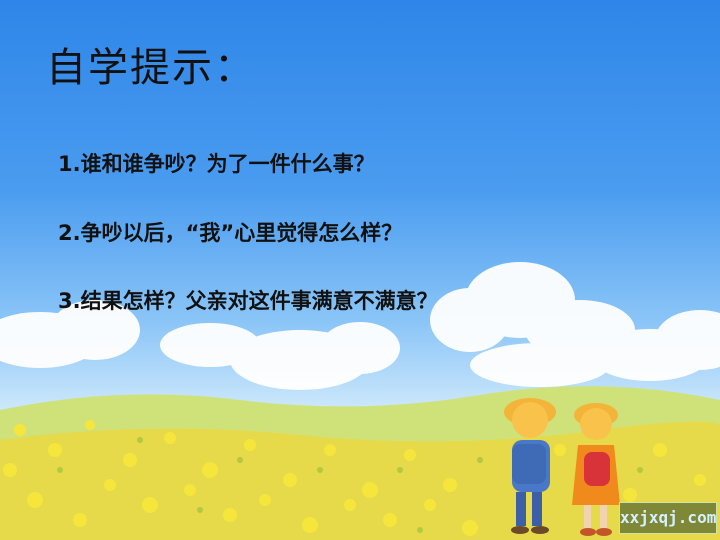  Describe the element at coordinates (530, 466) in the screenshot. I see `child-with-blue-backpack` at that location.